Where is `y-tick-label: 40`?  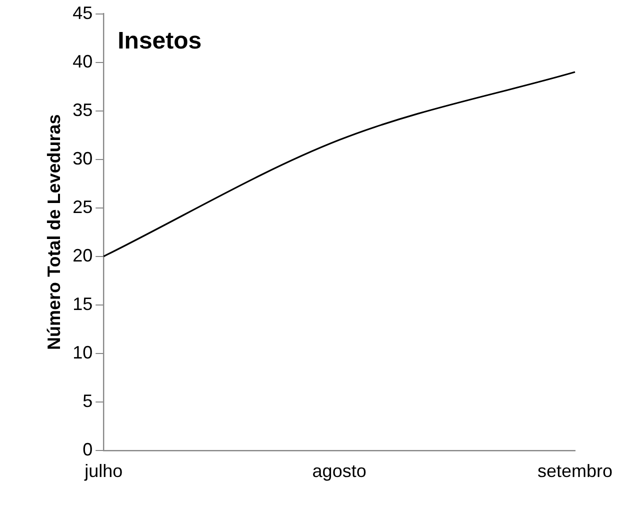 y-tick-label: 40 is located at coordinates (82, 61).